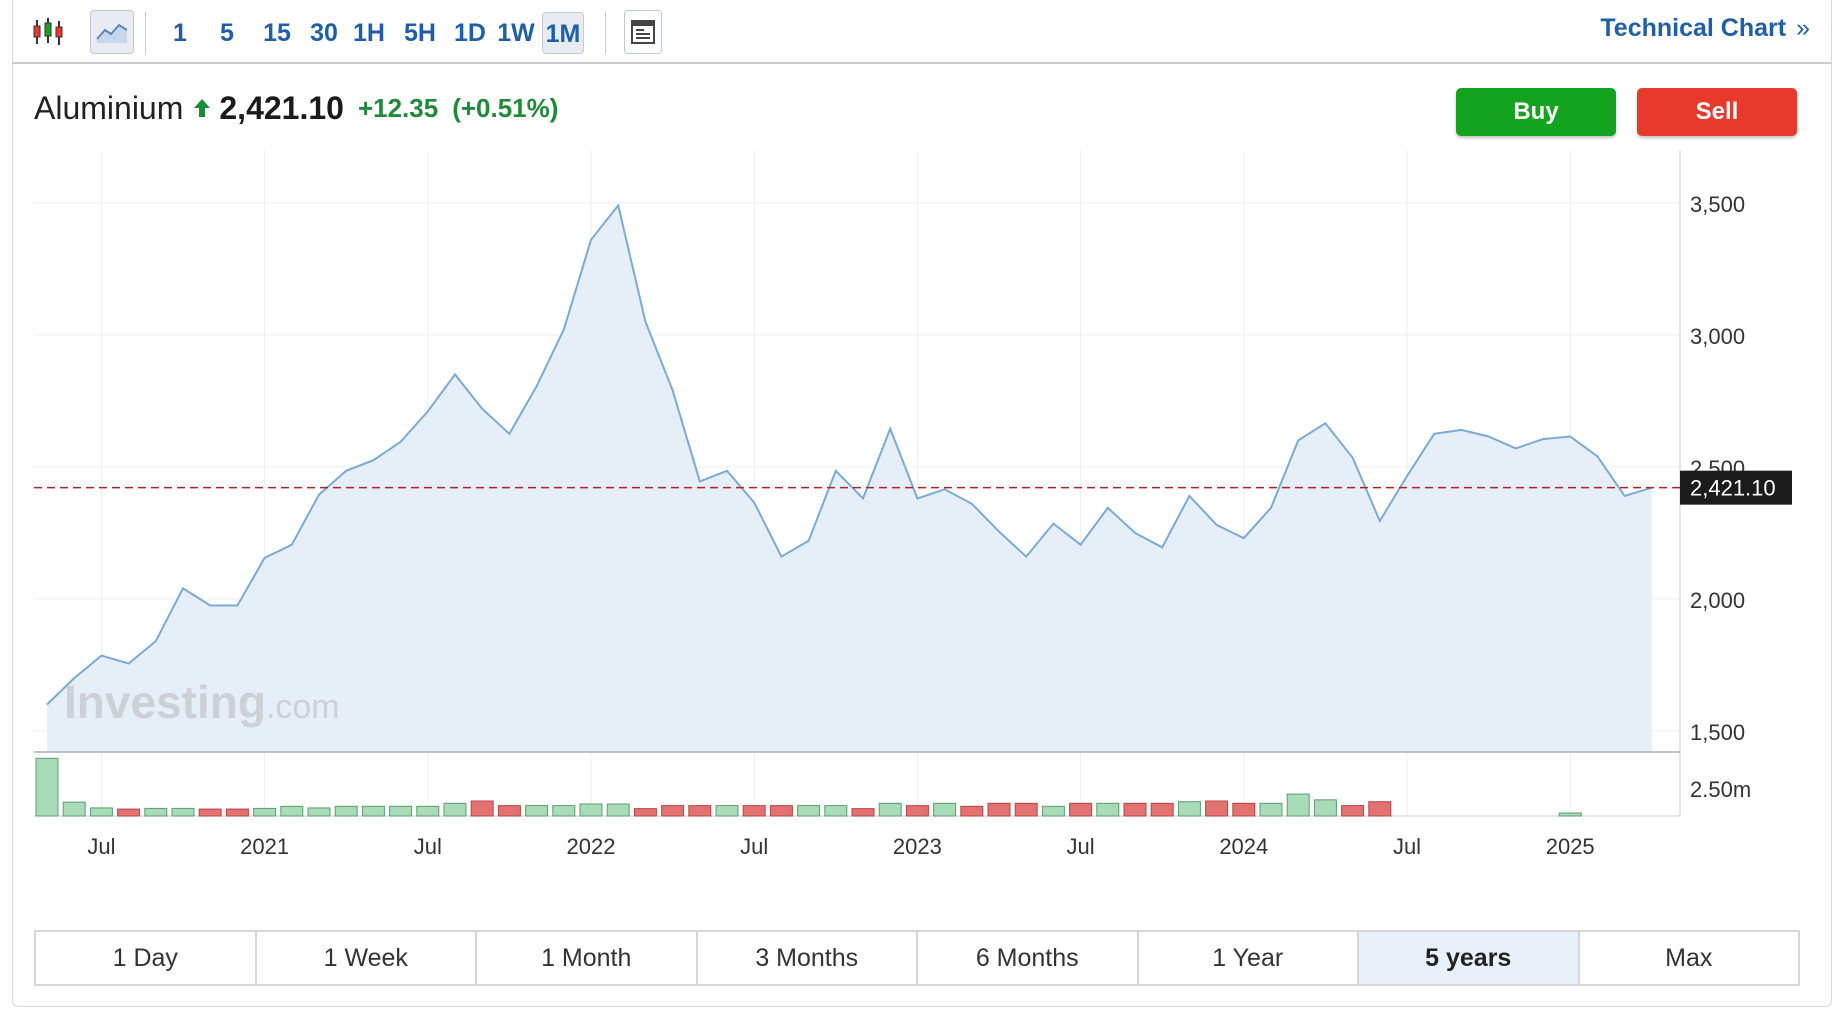  What do you see at coordinates (917, 846) in the screenshot?
I see `x-tick-label: 2023` at bounding box center [917, 846].